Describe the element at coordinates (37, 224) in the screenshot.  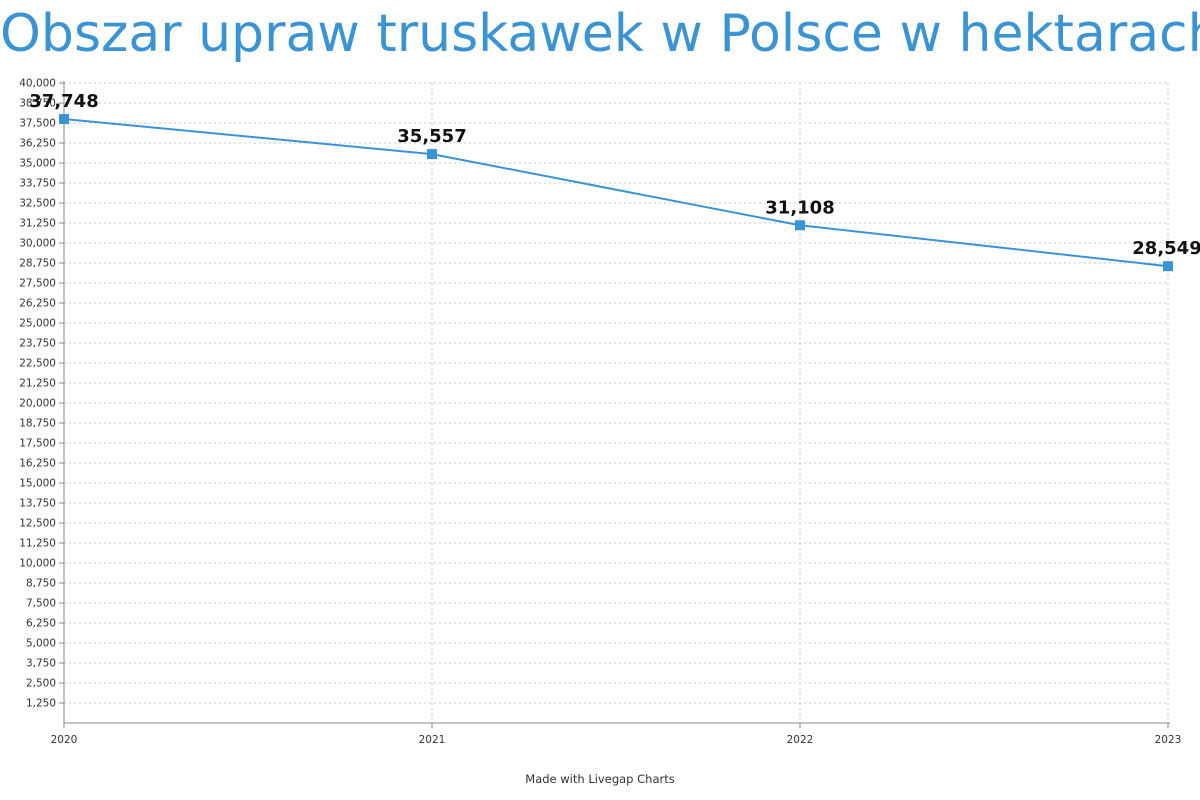
I see `y-tick-label: 31,250` at that location.